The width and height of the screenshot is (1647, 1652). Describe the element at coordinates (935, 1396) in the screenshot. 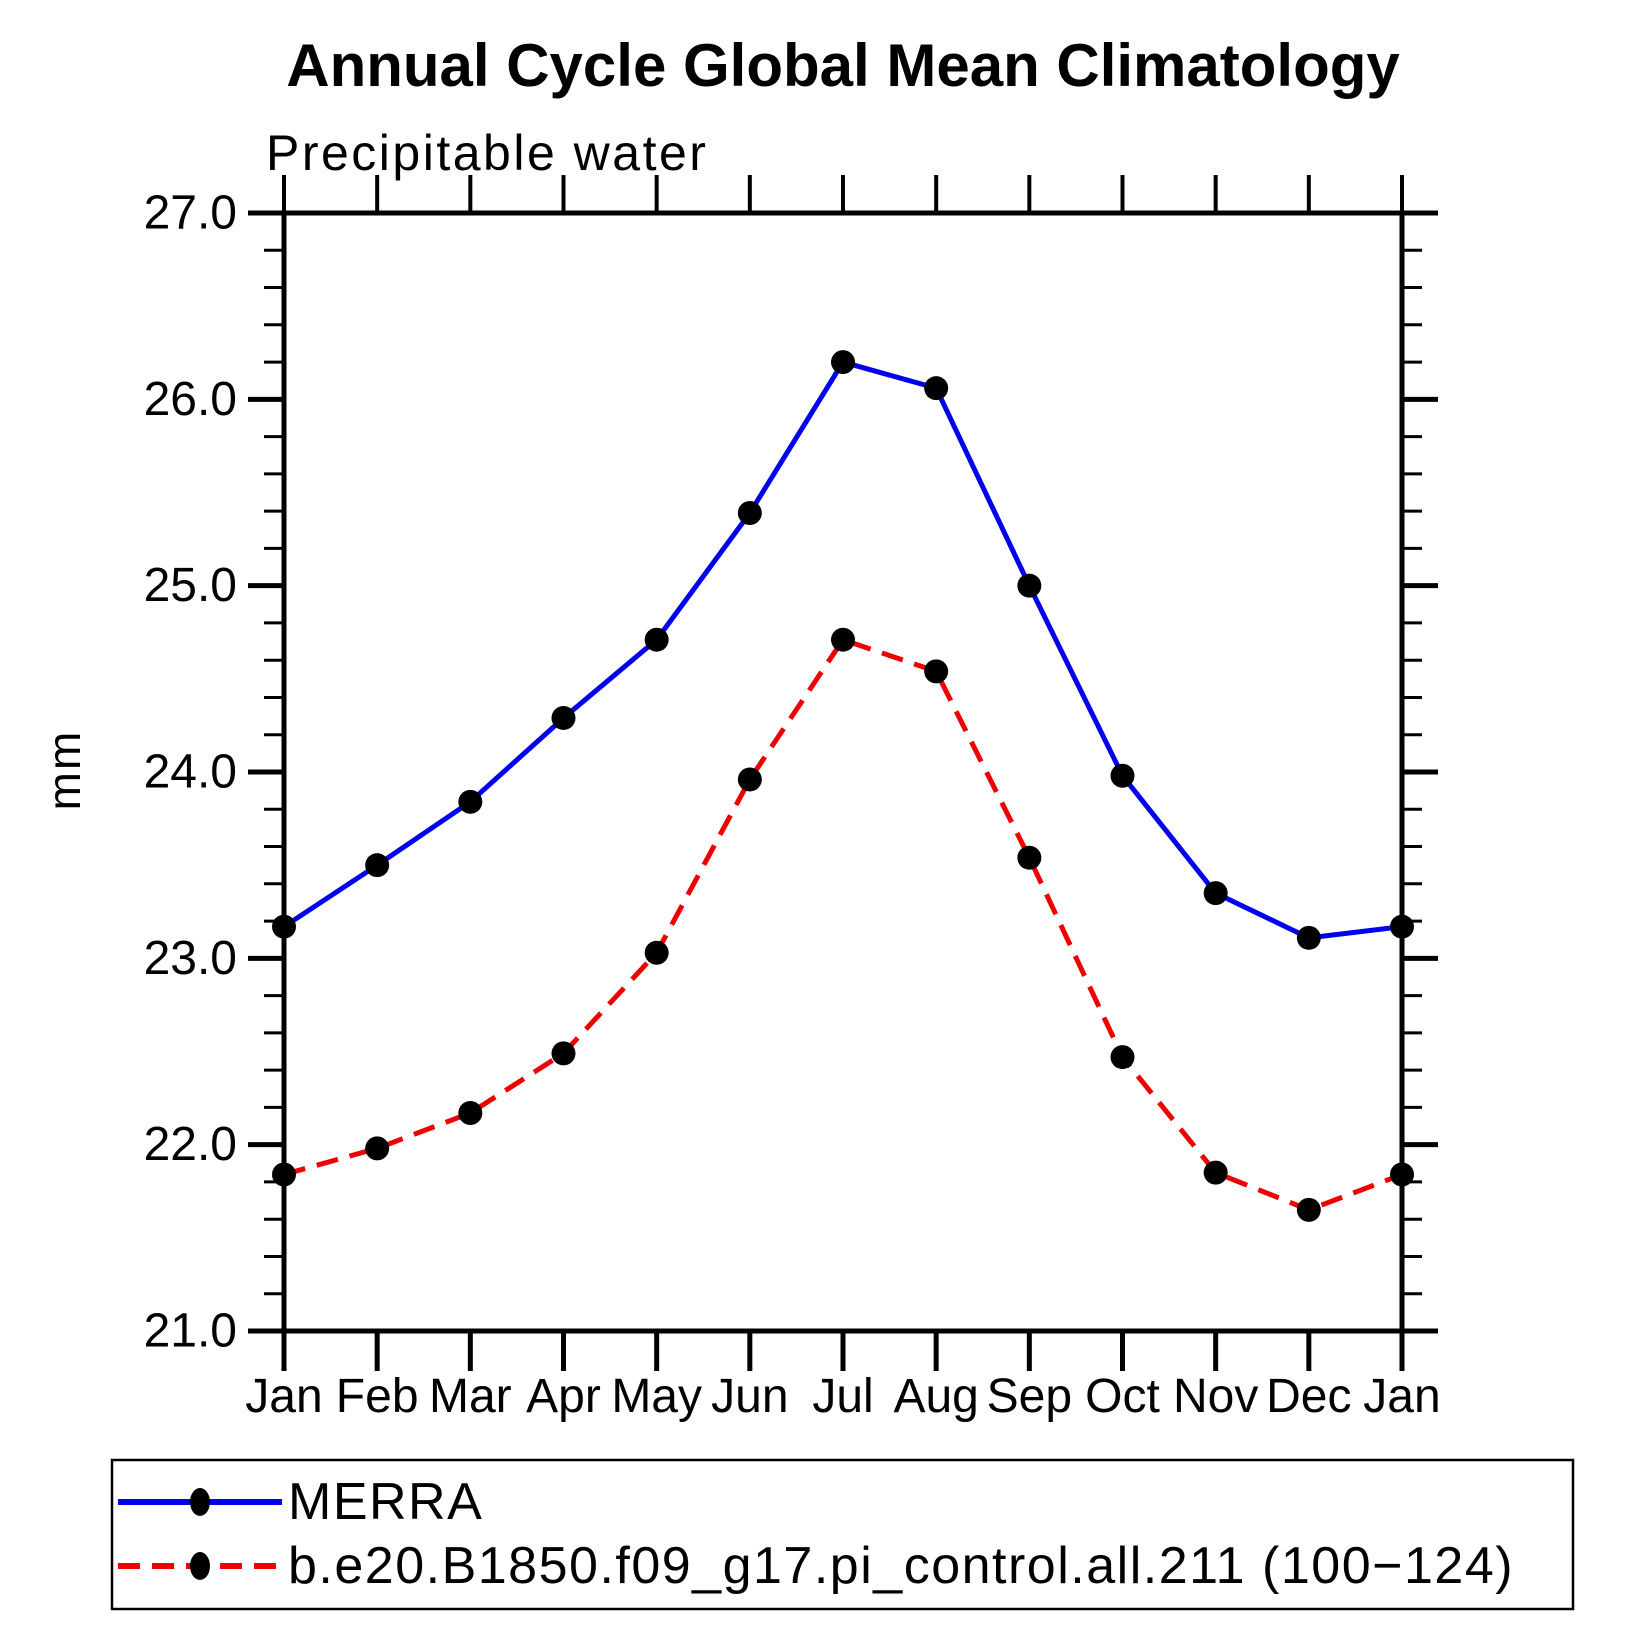

I see `x-tick-label: Aug` at that location.